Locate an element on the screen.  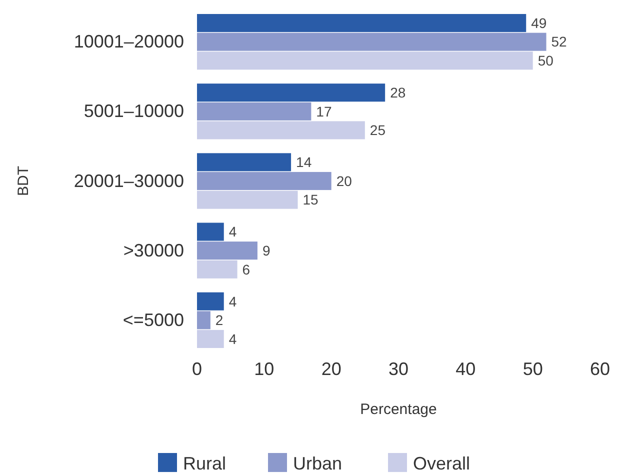
data-label: 14 is located at coordinates (304, 162).